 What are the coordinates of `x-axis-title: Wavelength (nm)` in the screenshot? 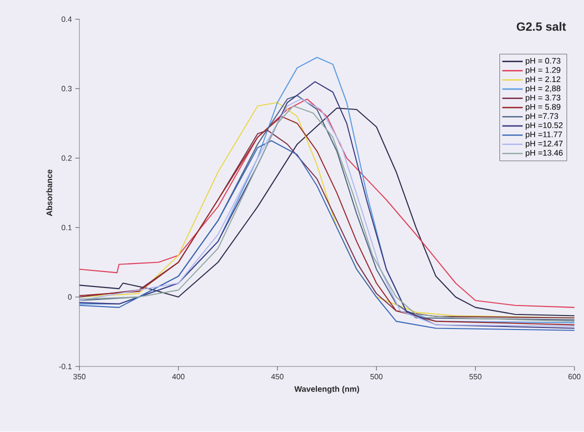 It's located at (327, 390).